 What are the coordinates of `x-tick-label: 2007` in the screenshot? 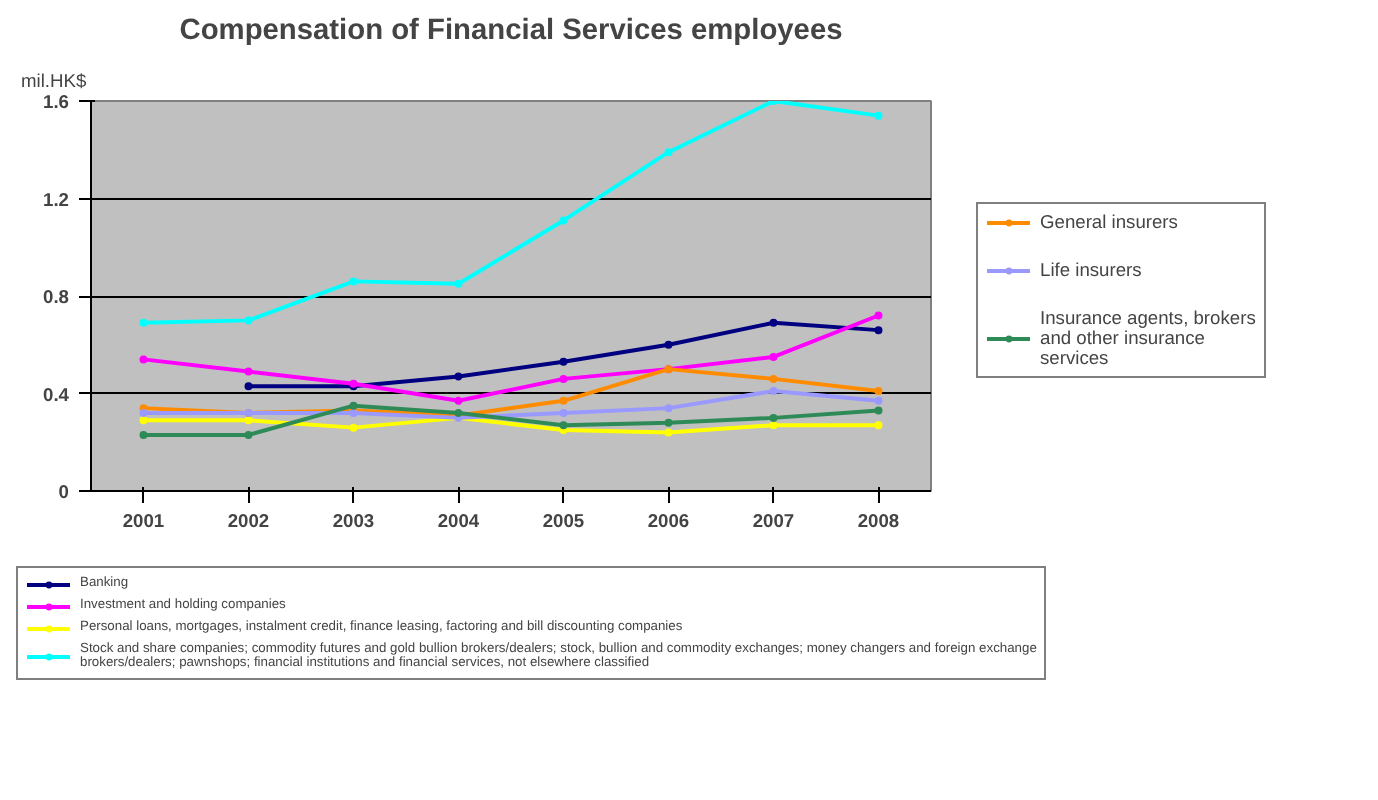 It's located at (773, 521).